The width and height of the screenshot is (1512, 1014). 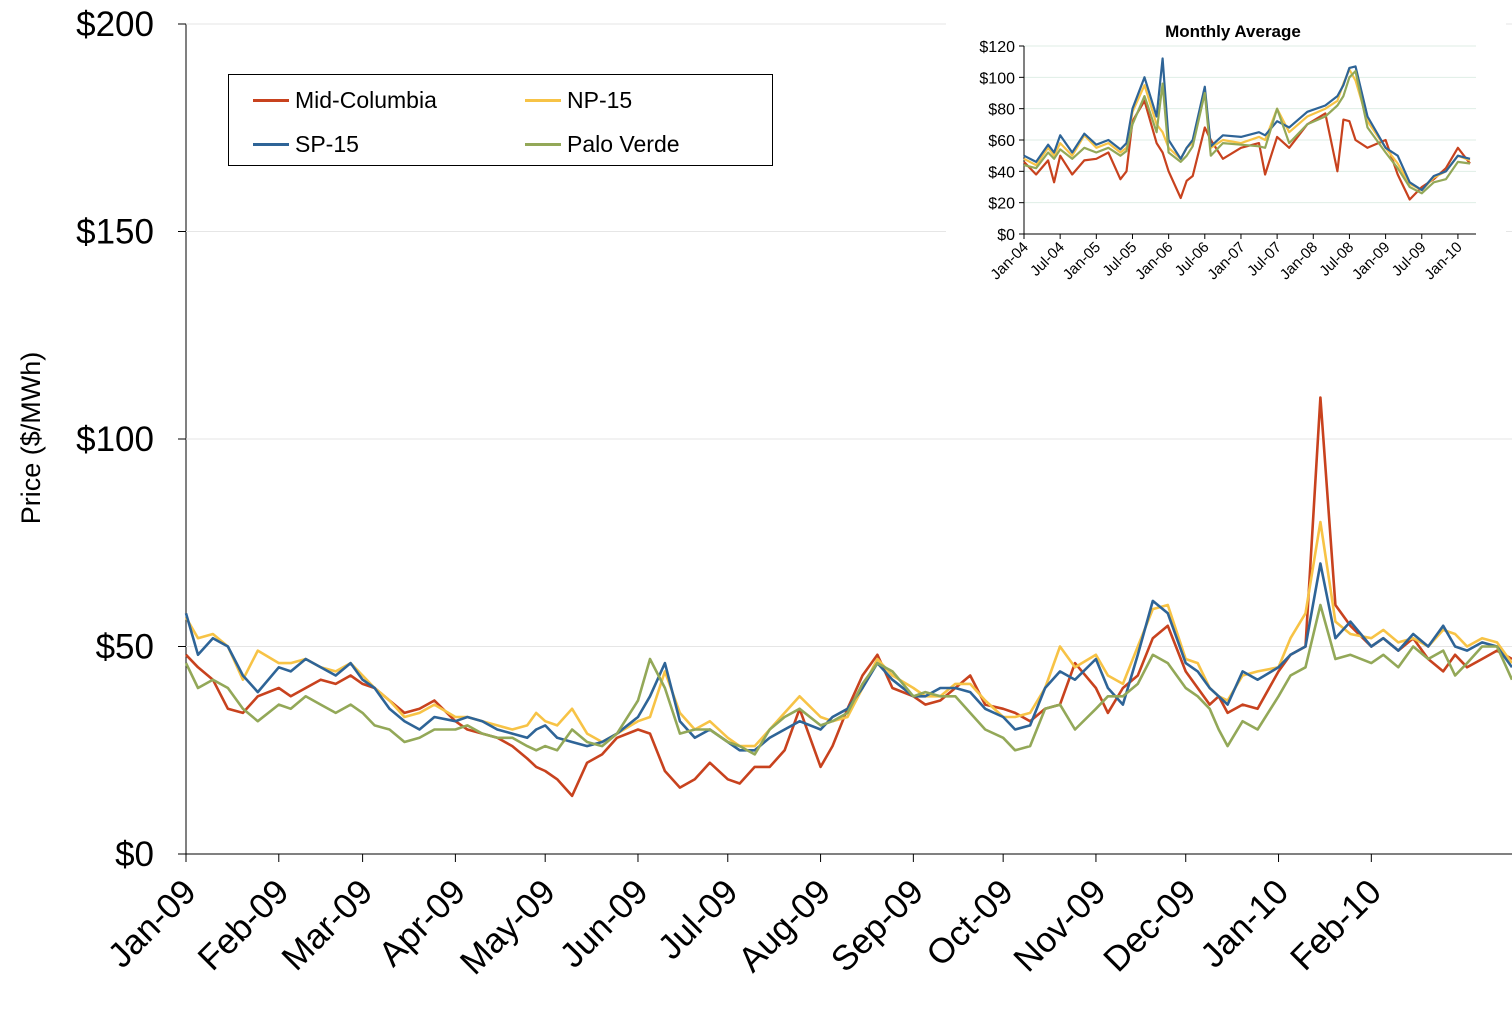 What do you see at coordinates (115, 232) in the screenshot?
I see `y-tick-label: $150` at bounding box center [115, 232].